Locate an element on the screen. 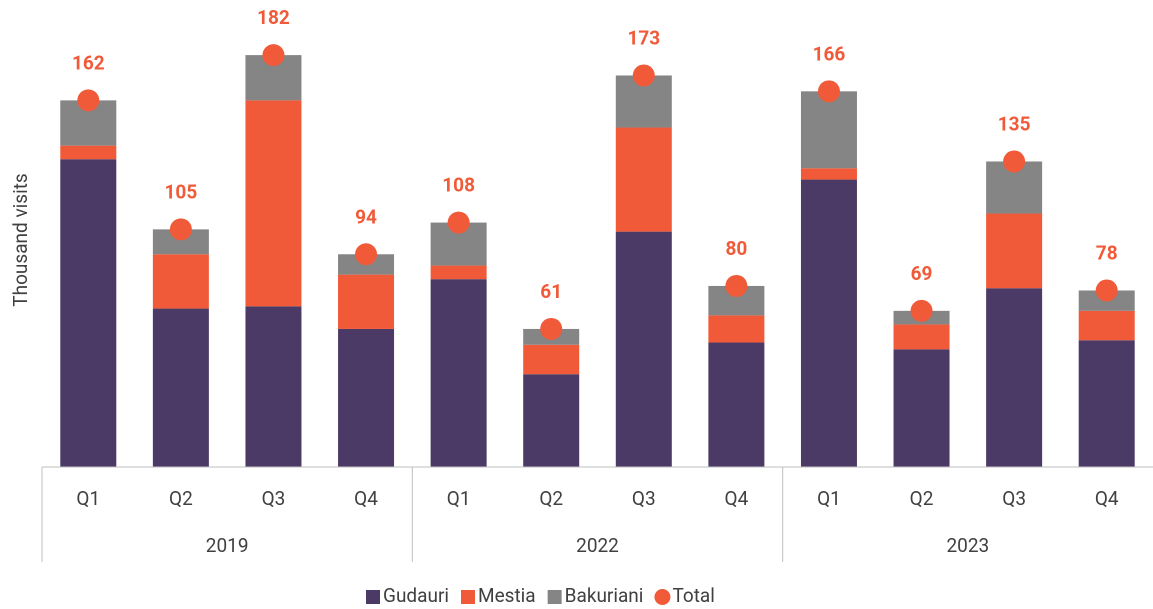  data-label: 94 is located at coordinates (366, 216).